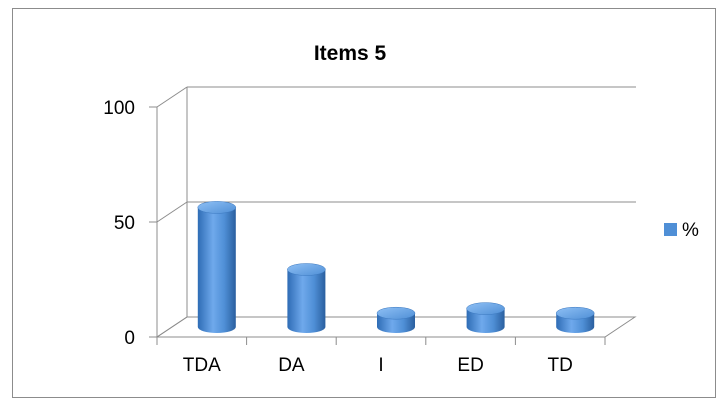 This screenshot has width=718, height=398. What do you see at coordinates (575, 320) in the screenshot?
I see `bar-TD` at bounding box center [575, 320].